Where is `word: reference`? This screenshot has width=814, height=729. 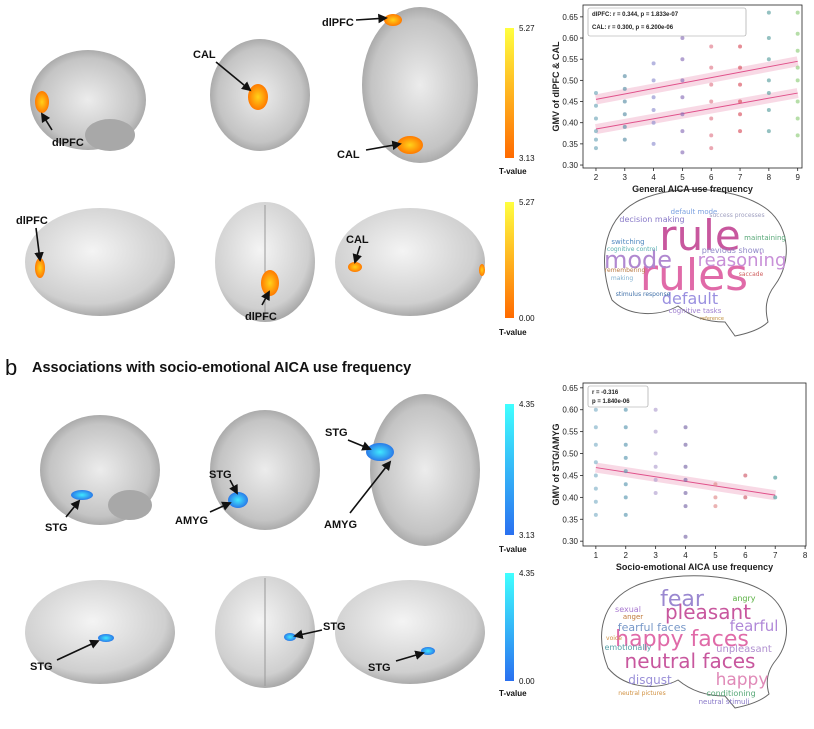 word: reference is located at coordinates (712, 319).